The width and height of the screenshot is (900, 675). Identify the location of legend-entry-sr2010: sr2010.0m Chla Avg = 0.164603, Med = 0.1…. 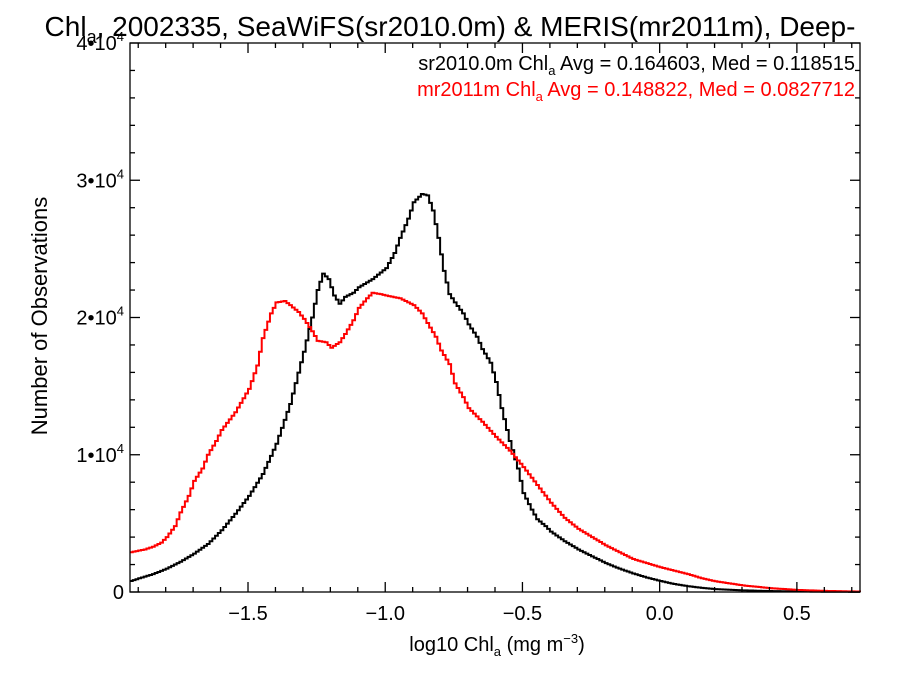
(636, 65).